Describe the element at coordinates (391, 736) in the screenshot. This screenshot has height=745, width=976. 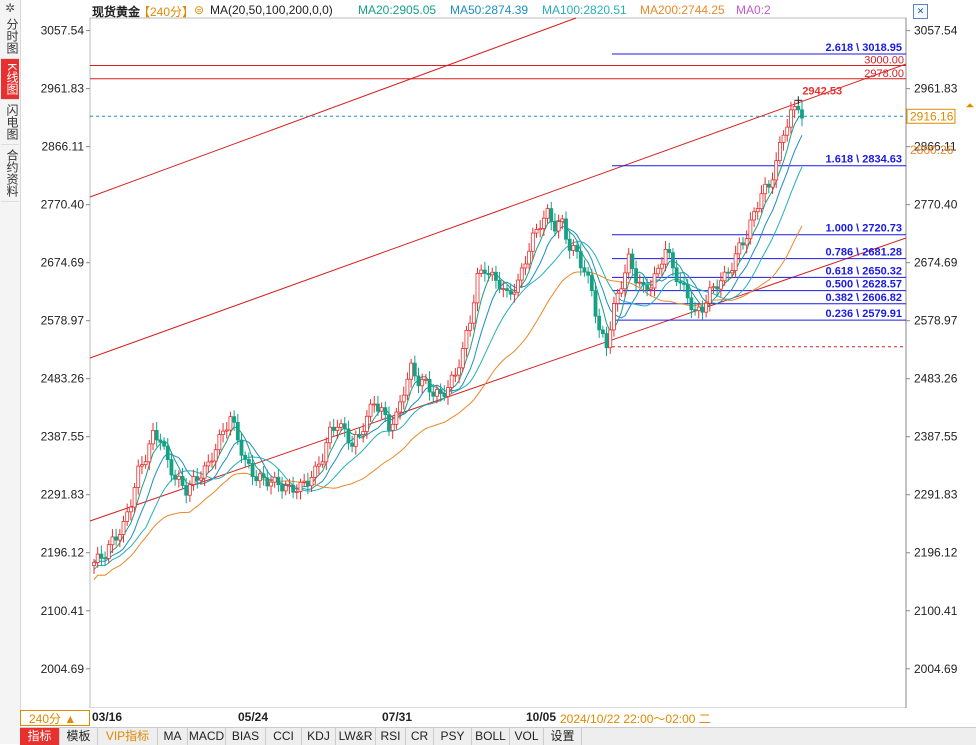
I see `tab-rsi: RSI` at that location.